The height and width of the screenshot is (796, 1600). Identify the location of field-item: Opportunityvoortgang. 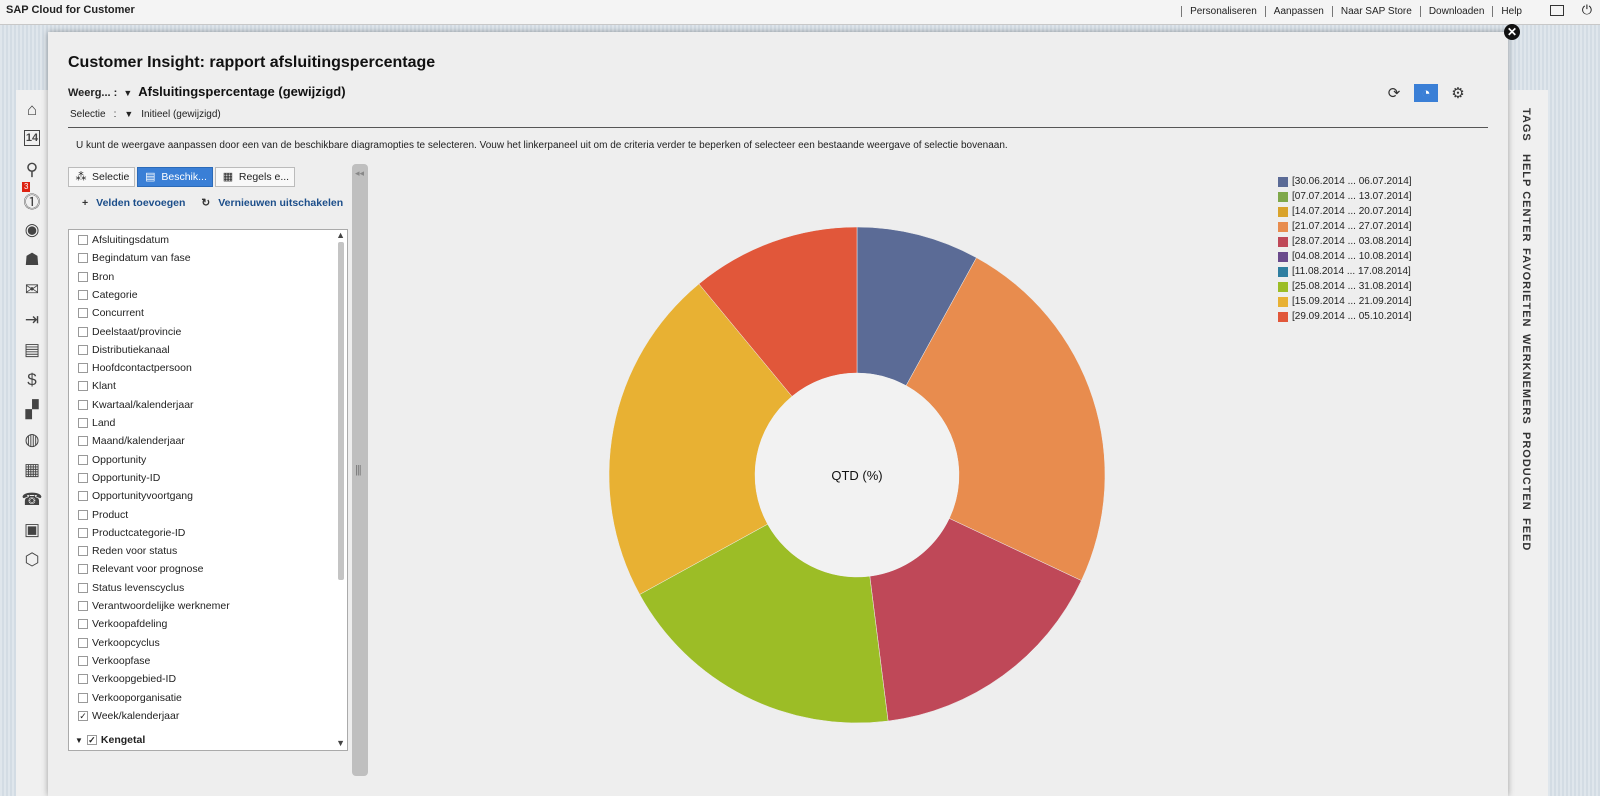
(135, 496).